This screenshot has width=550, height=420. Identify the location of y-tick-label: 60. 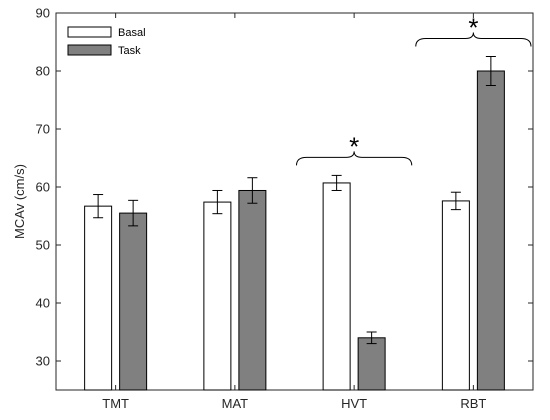
(43, 187).